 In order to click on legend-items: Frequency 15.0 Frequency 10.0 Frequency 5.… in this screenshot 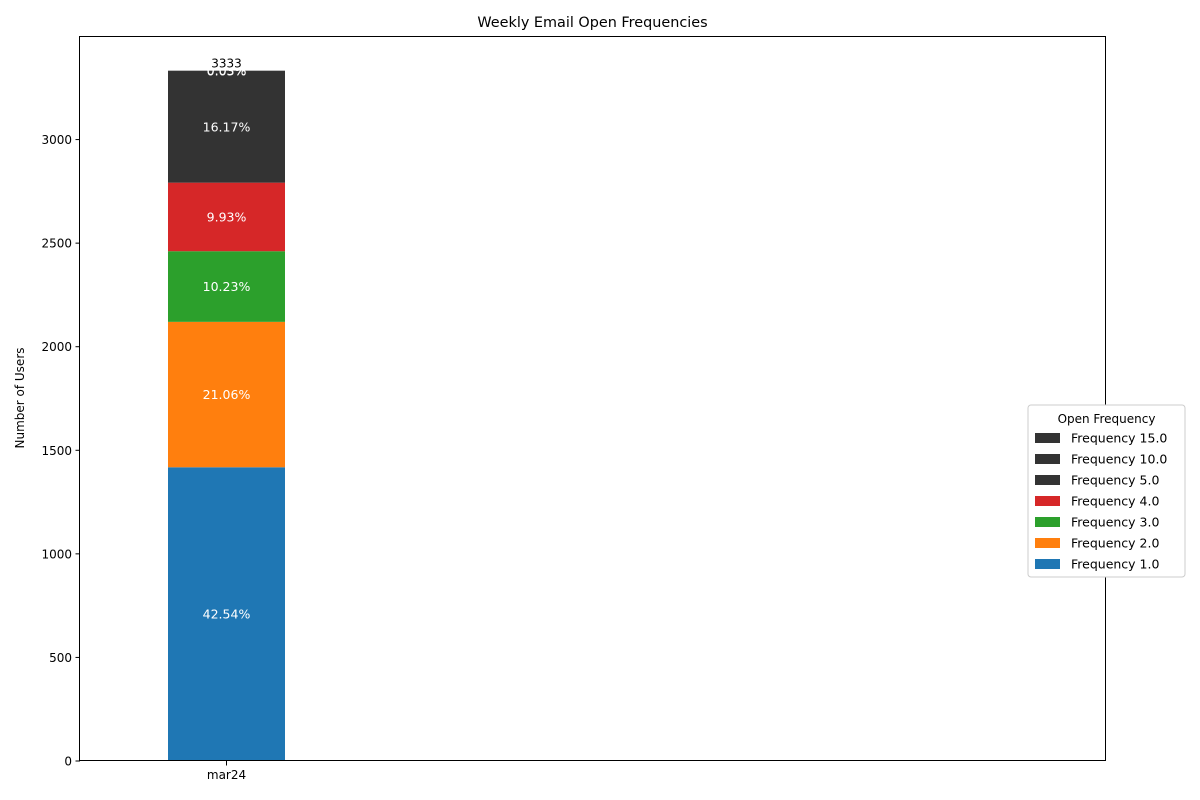, I will do `click(1101, 501)`.